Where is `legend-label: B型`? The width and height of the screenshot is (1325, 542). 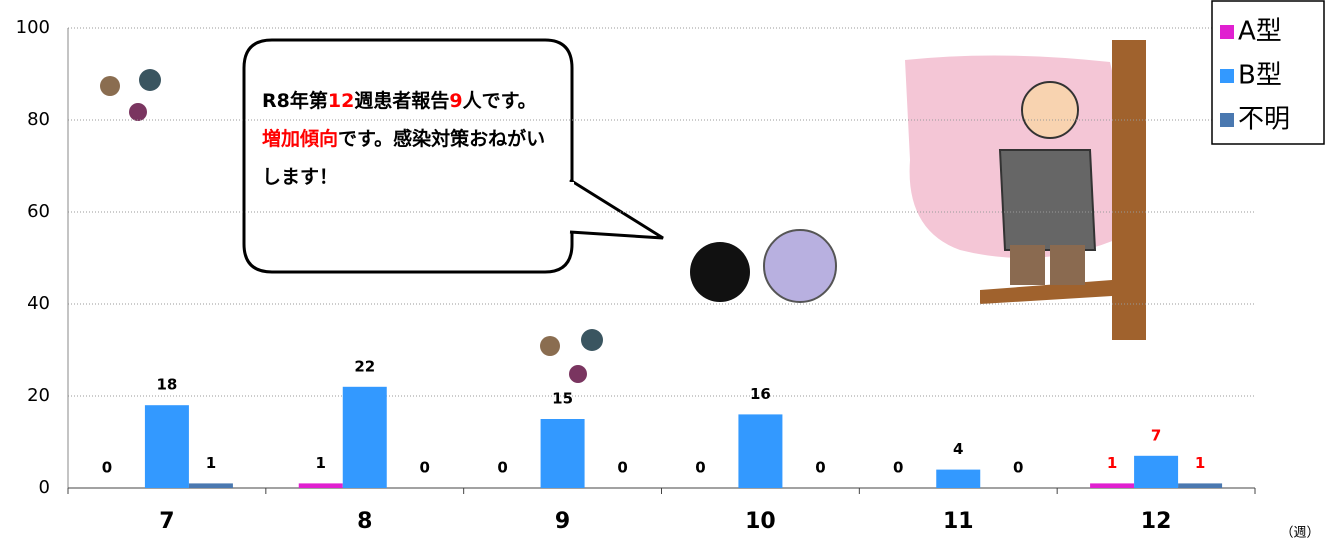 legend-label: B型 is located at coordinates (1260, 76).